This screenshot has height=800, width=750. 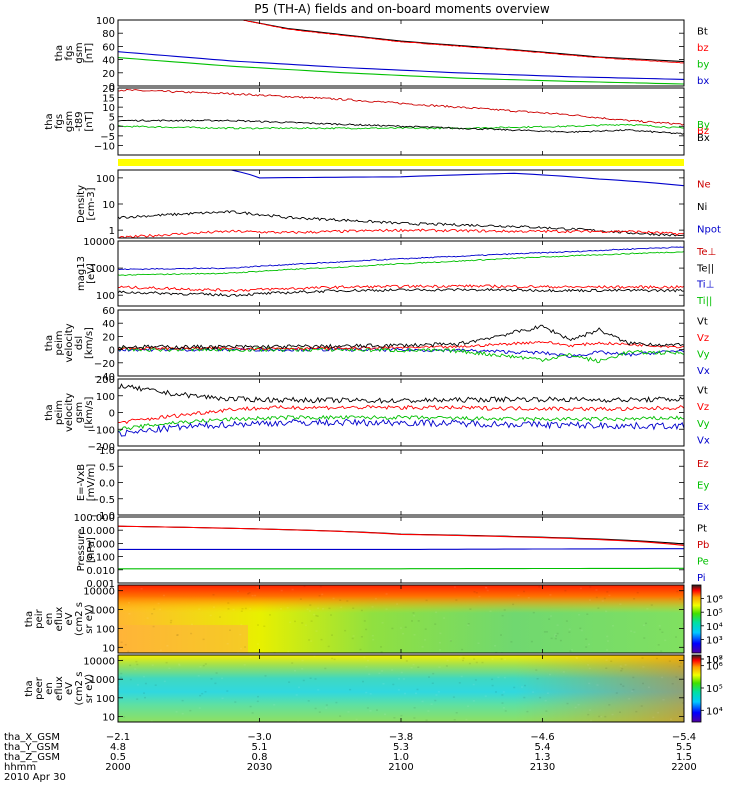 I want to click on panel-8-plot, so click(x=401, y=547).